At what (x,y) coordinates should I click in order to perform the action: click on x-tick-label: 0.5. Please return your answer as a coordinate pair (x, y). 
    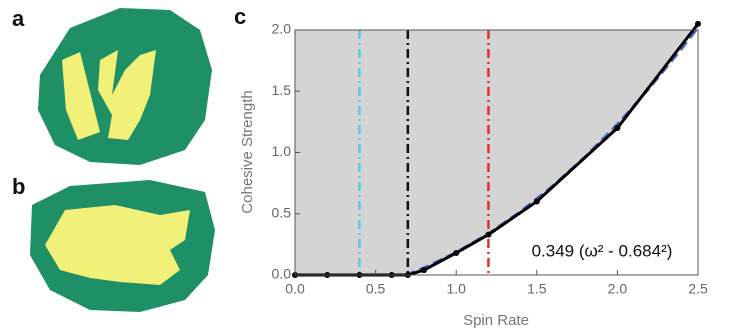
    Looking at the image, I should click on (376, 289).